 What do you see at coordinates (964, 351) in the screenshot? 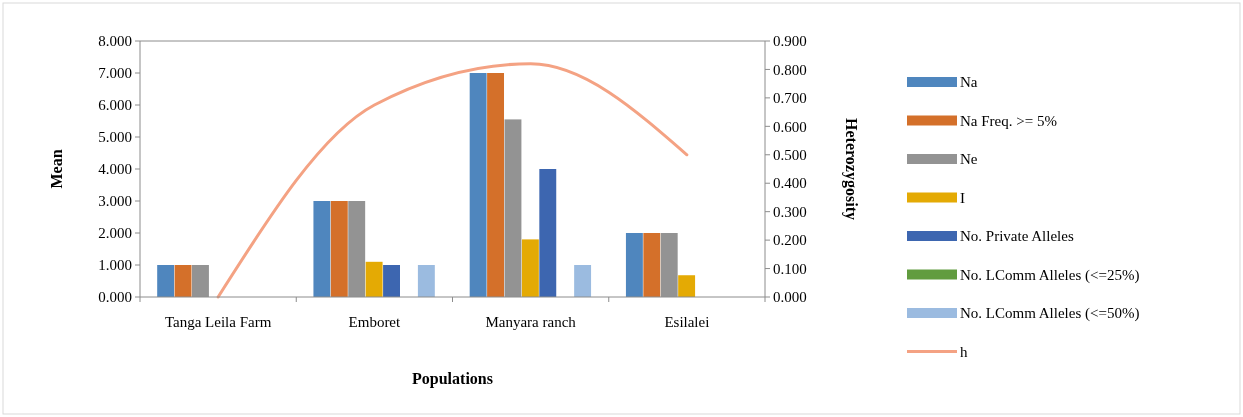
I see `legend-label: h` at bounding box center [964, 351].